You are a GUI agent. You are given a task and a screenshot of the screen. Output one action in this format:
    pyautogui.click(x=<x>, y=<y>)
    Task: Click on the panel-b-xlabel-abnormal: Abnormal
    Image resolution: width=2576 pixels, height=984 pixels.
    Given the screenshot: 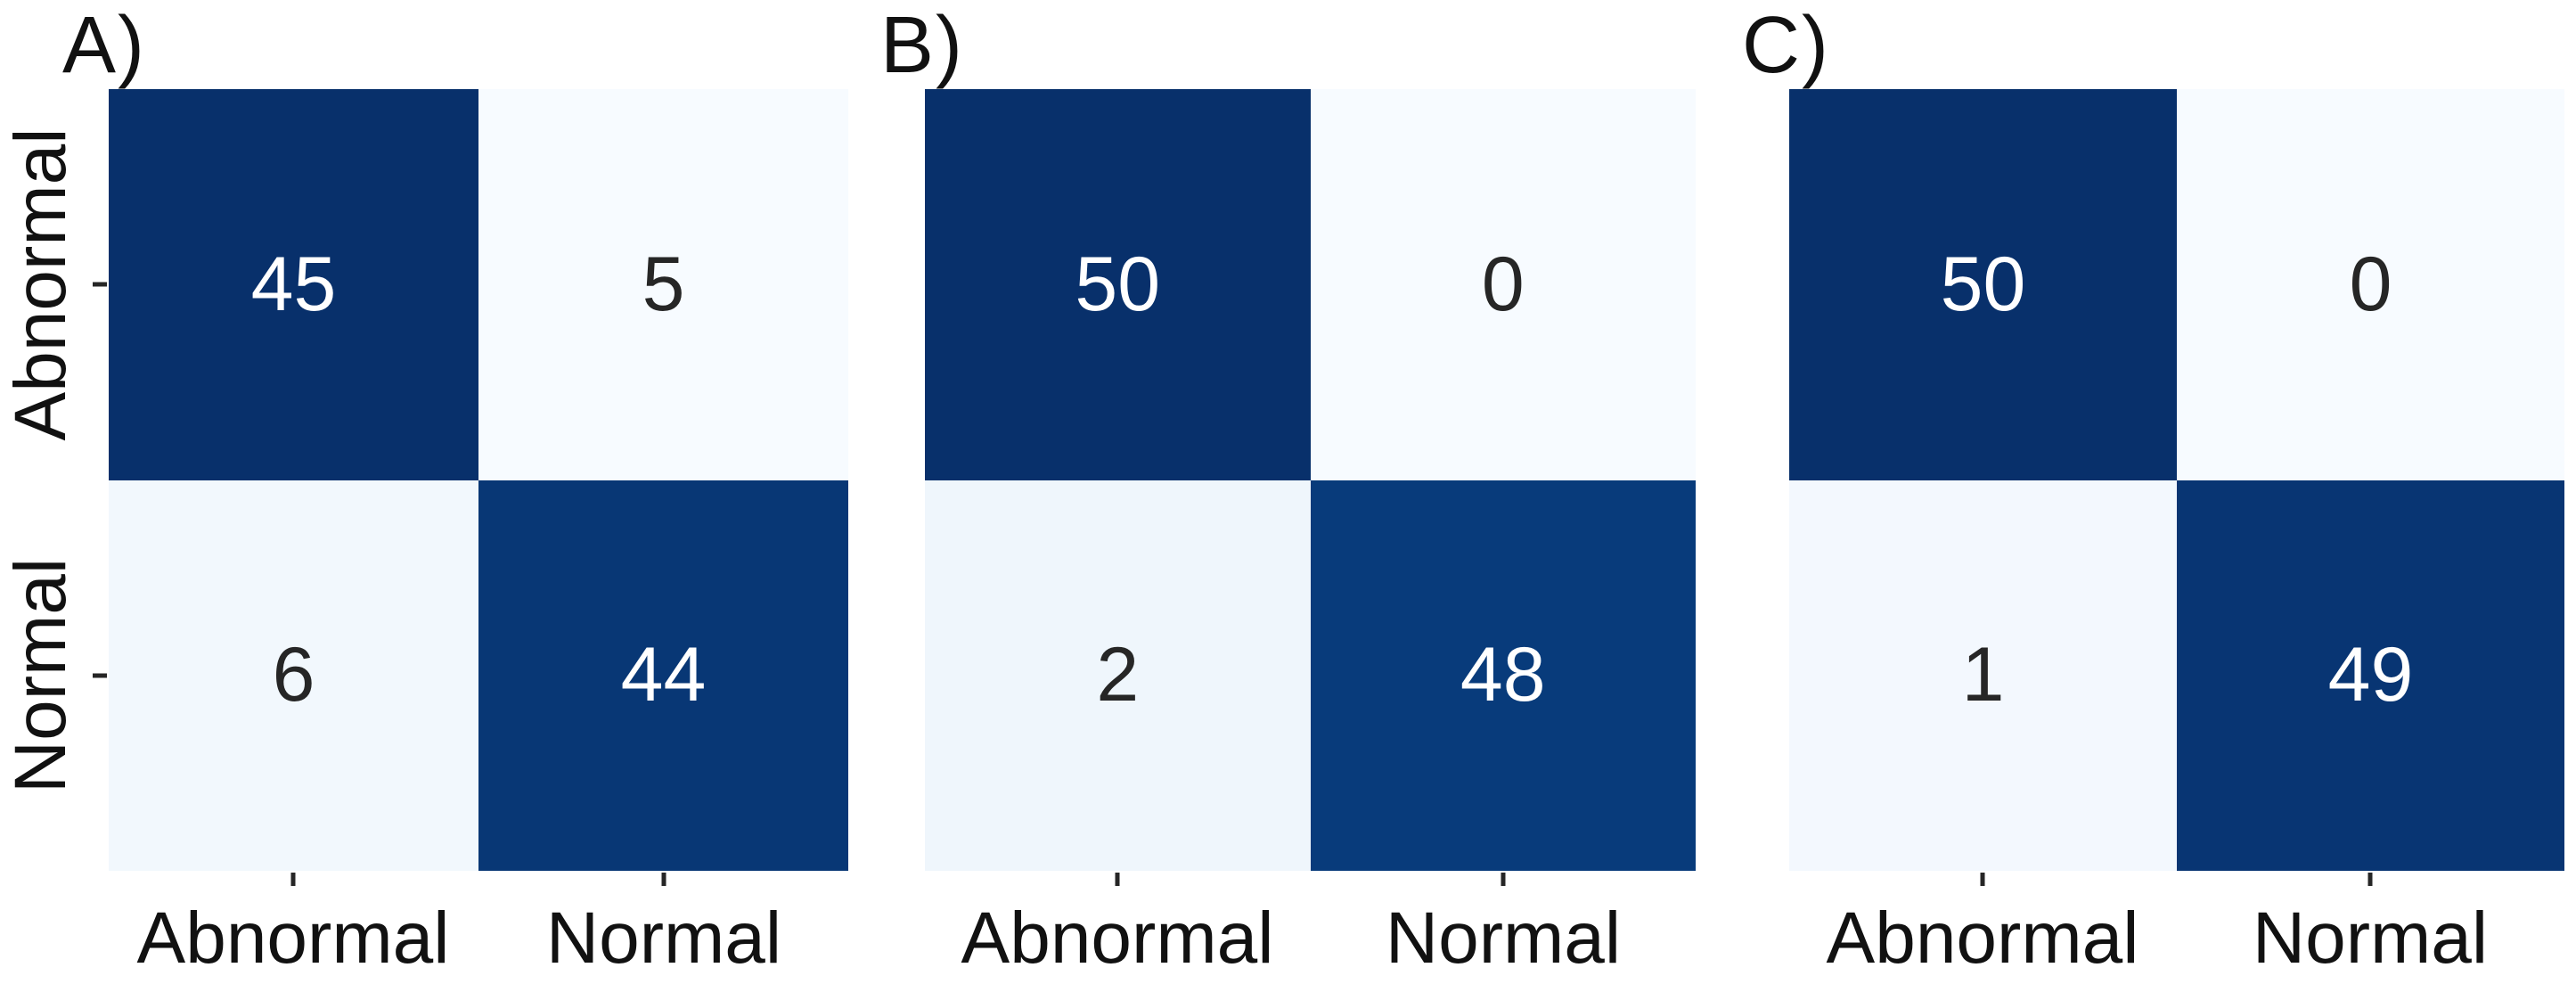 What is the action you would take?
    pyautogui.click(x=1117, y=938)
    